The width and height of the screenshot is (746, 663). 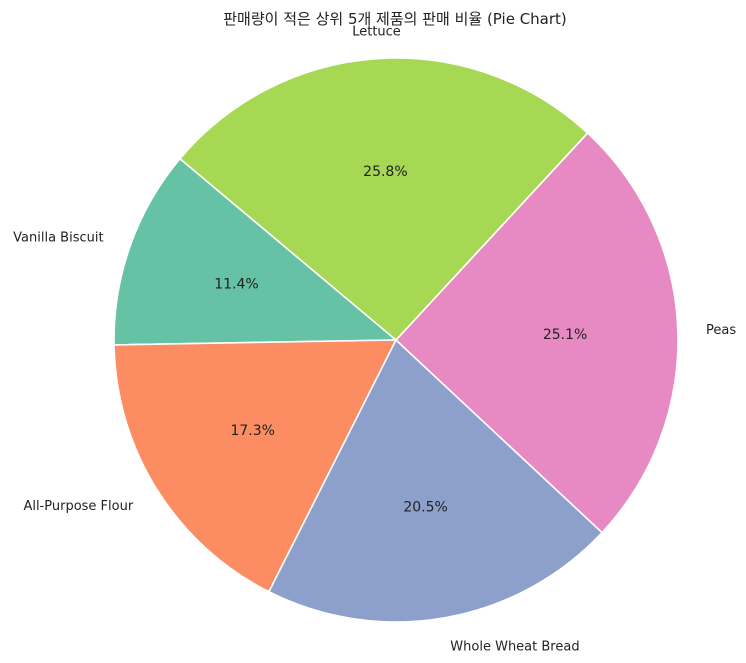 What do you see at coordinates (58, 238) in the screenshot?
I see `pie-category-label-vanilla-biscuit: Vanilla Biscuit` at bounding box center [58, 238].